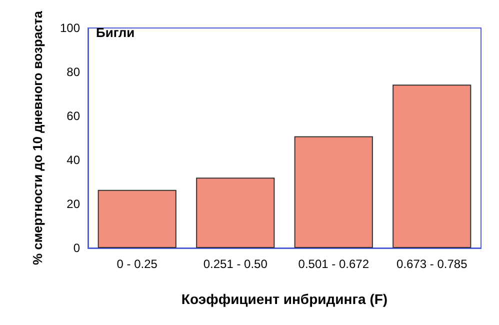  What do you see at coordinates (73, 160) in the screenshot?
I see `y-tick-label: 40` at bounding box center [73, 160].